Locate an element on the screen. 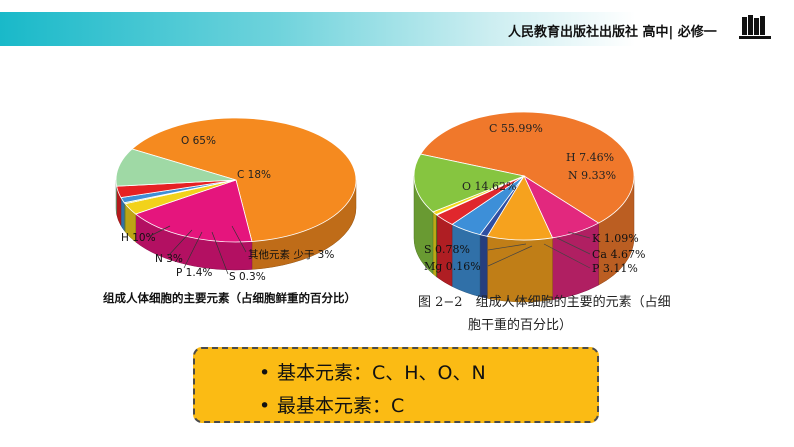 The width and height of the screenshot is (794, 447). right-chart-caption-line2: 胞干重的百分比） is located at coordinates (520, 325).